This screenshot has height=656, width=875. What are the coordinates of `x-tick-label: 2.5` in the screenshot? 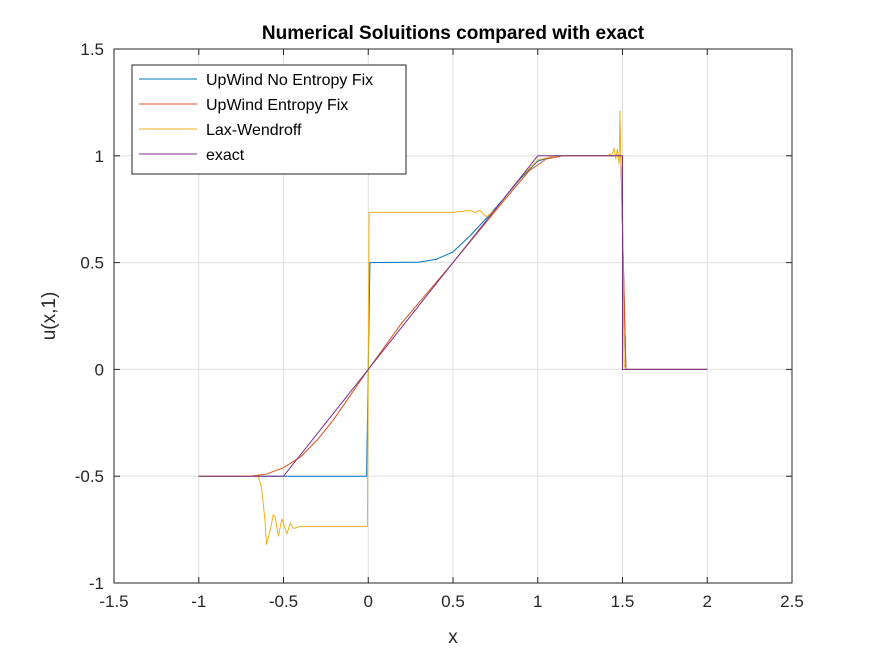 It's located at (792, 601).